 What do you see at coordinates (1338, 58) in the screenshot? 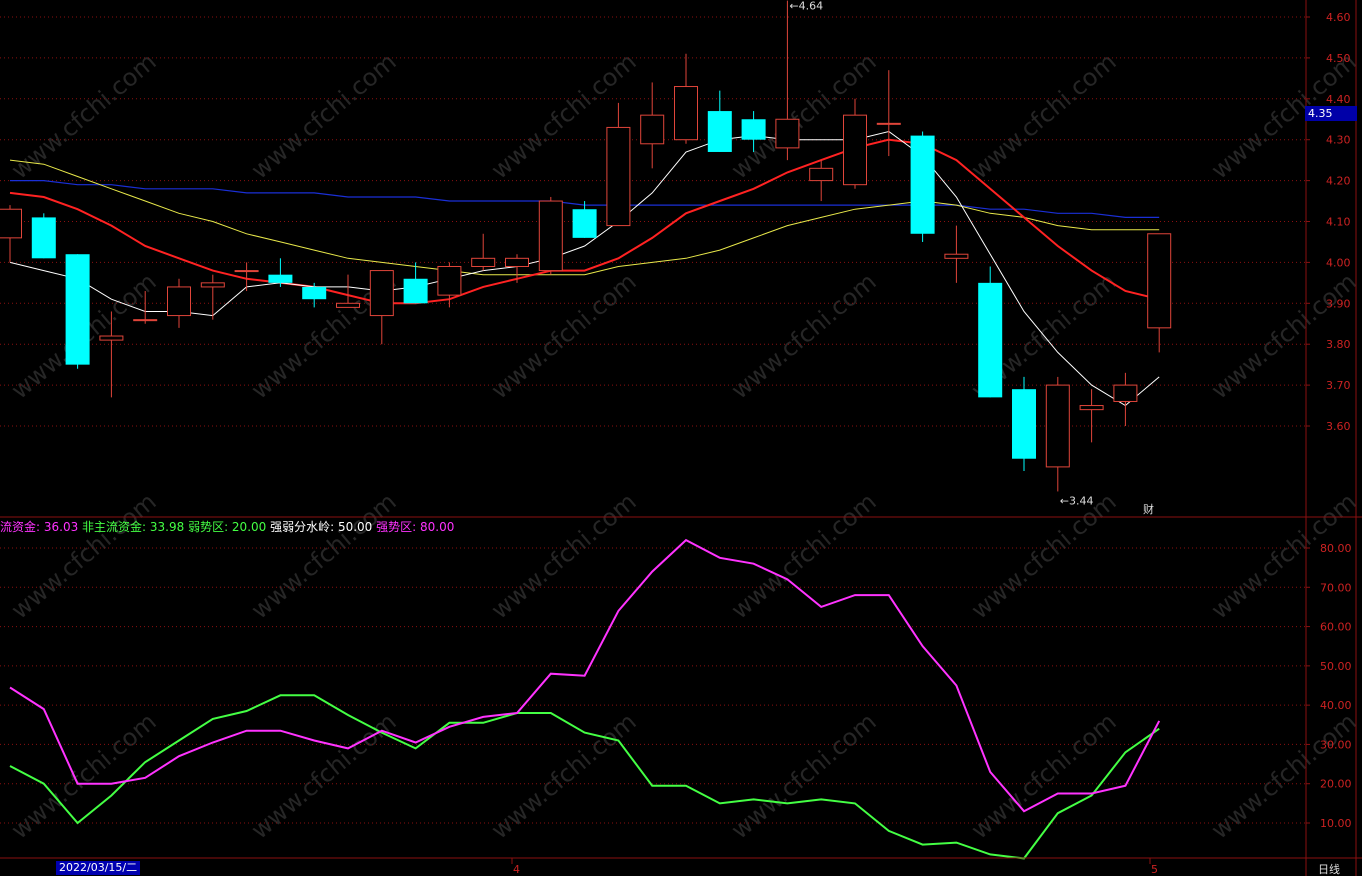
I see `price-tick-label: 4.50` at bounding box center [1338, 58].